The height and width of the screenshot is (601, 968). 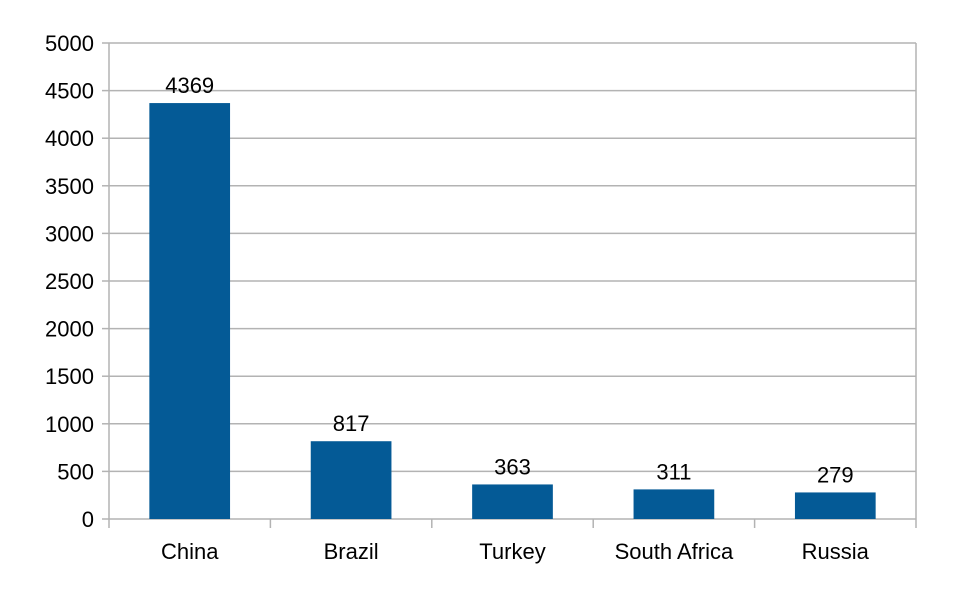 What do you see at coordinates (69, 43) in the screenshot?
I see `y-tick-label: 5000` at bounding box center [69, 43].